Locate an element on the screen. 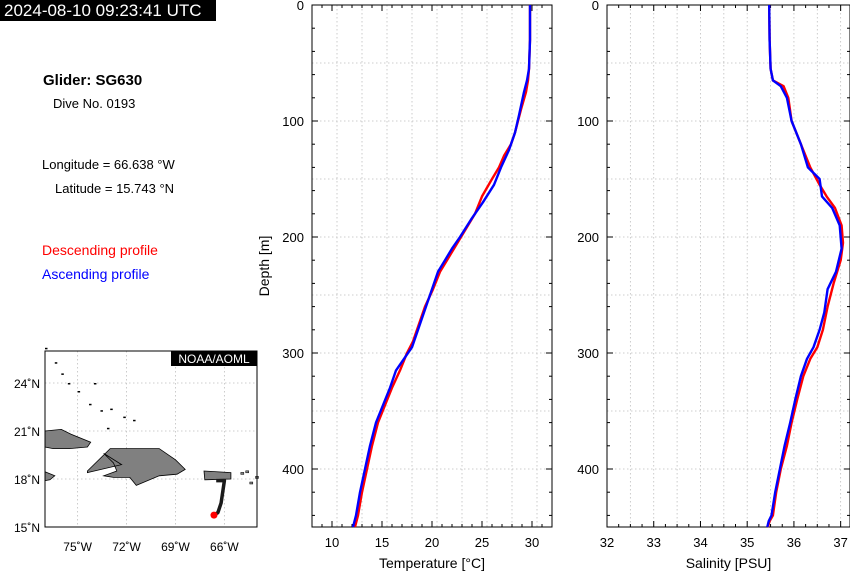 This screenshot has width=850, height=574. map-lat-label: 24˚N is located at coordinates (27, 384).